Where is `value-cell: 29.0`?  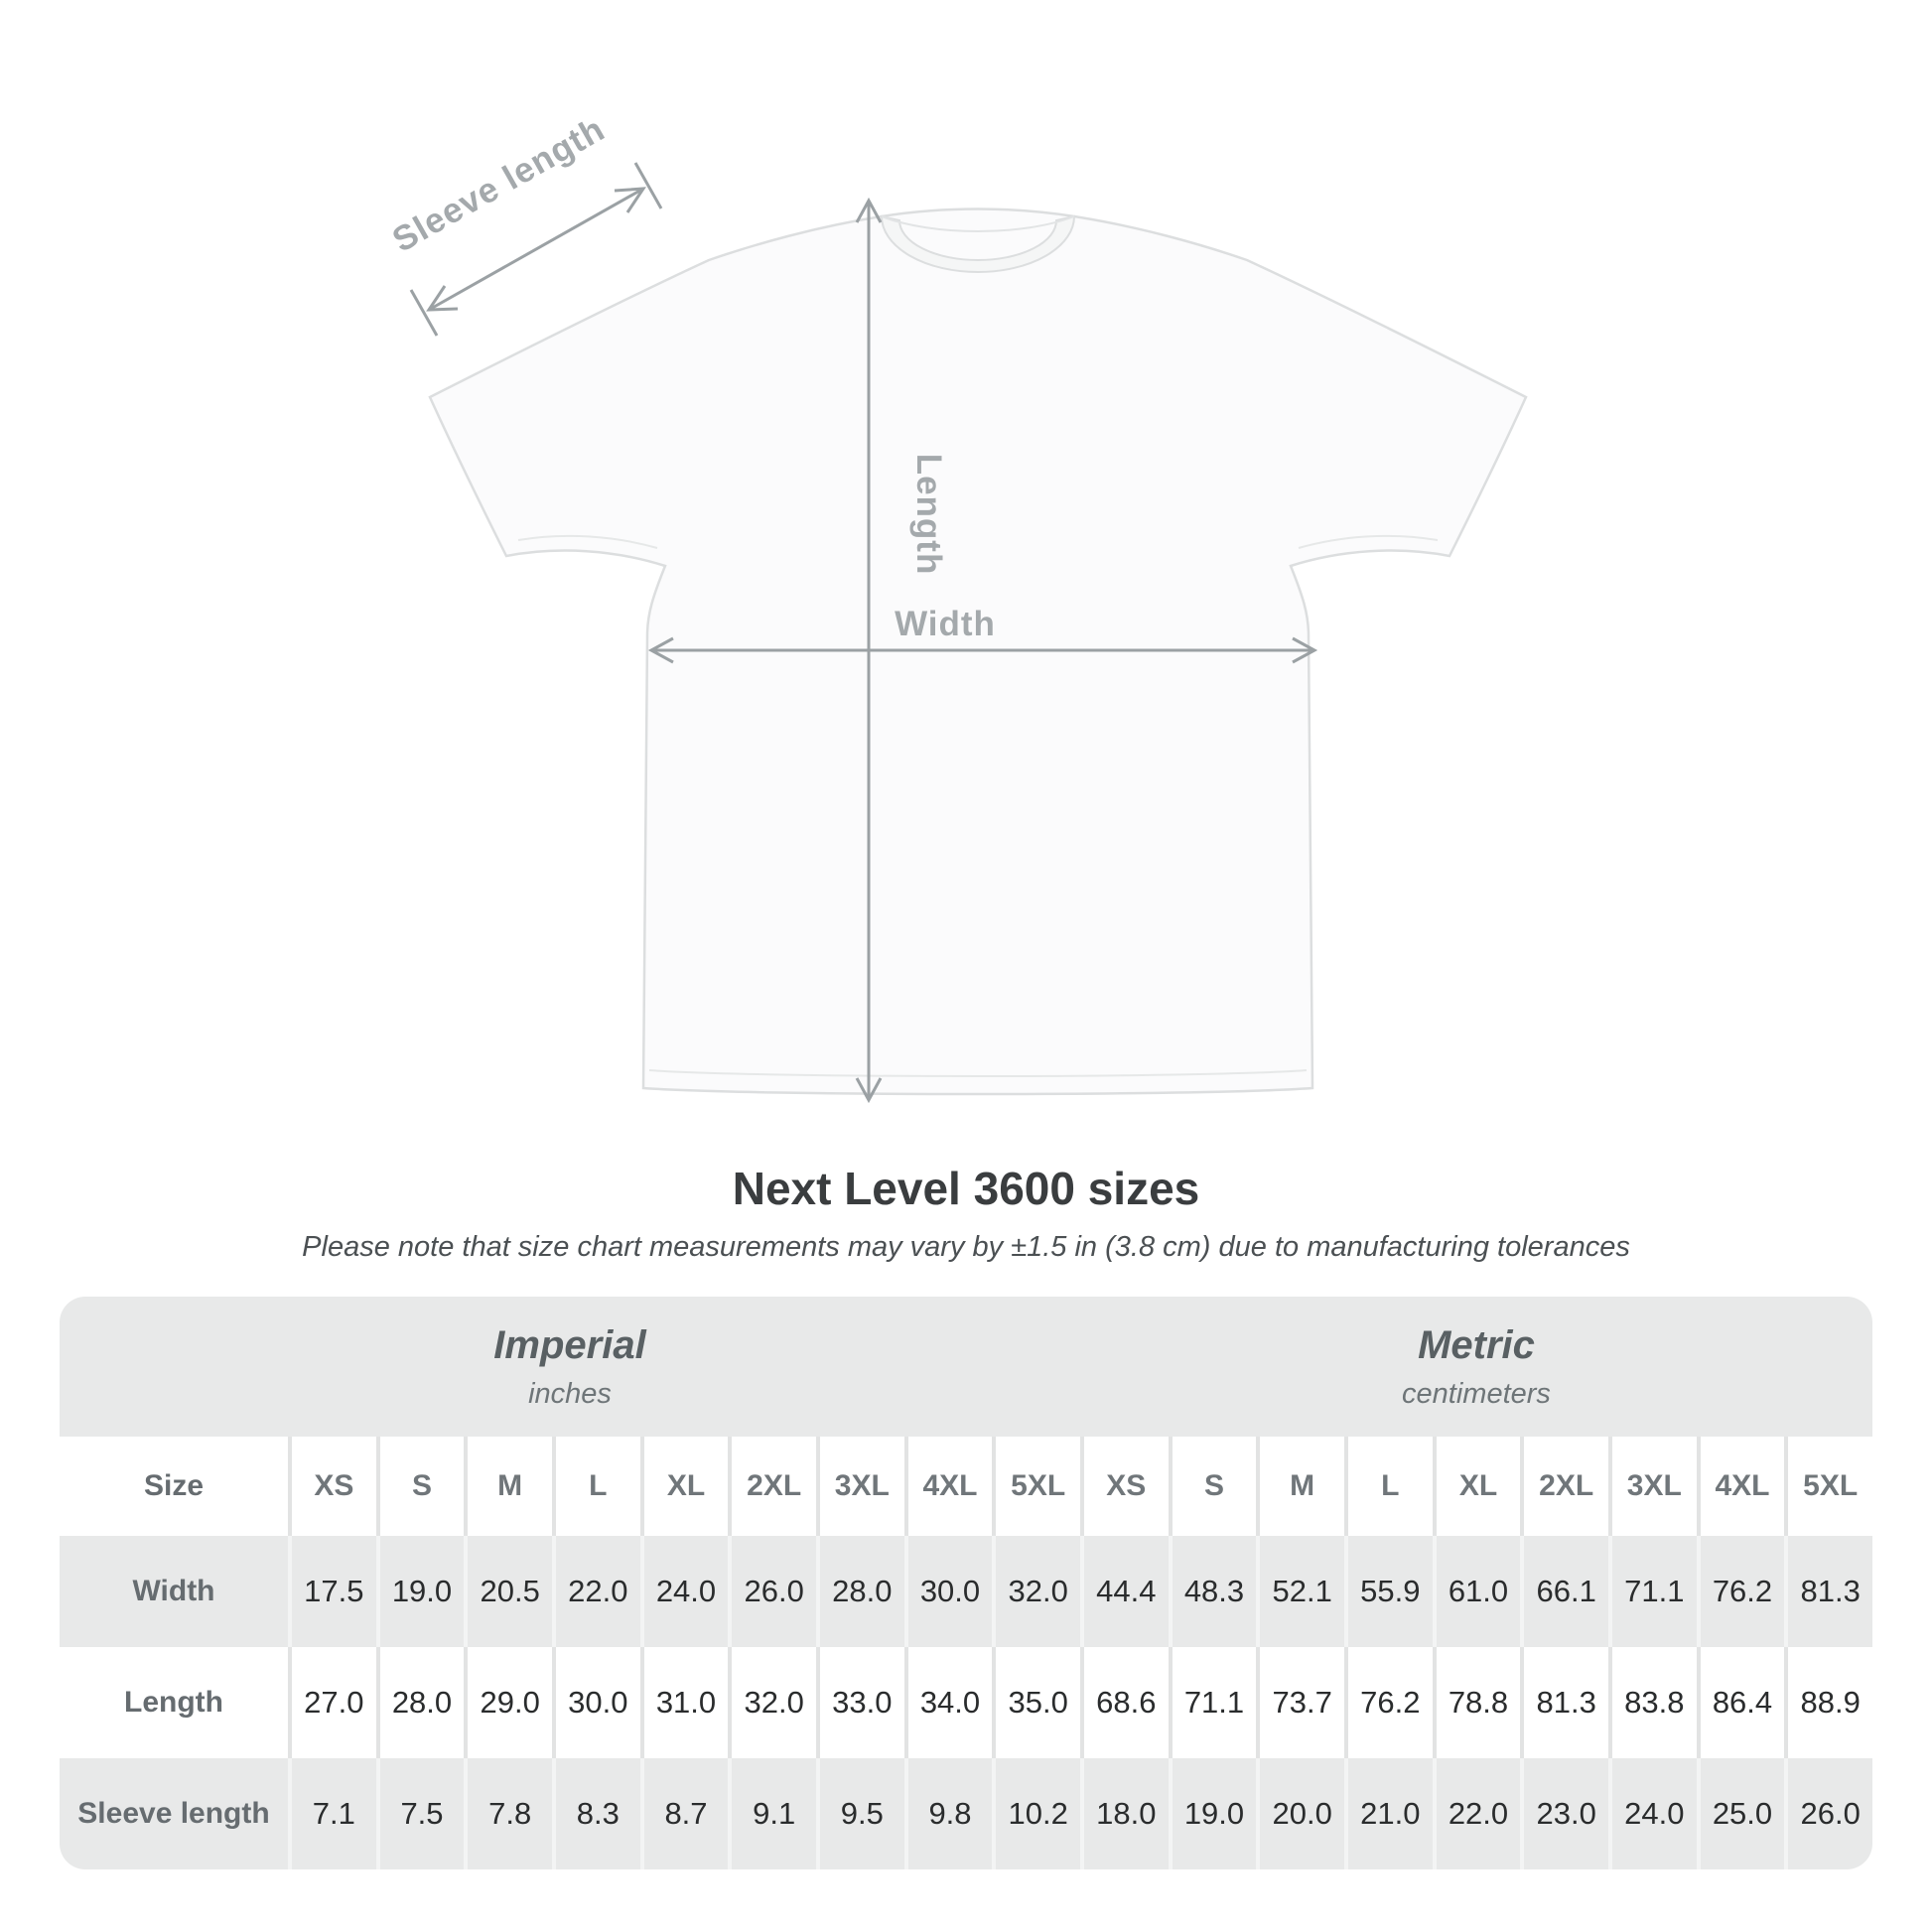 value-cell: 29.0 is located at coordinates (508, 1703).